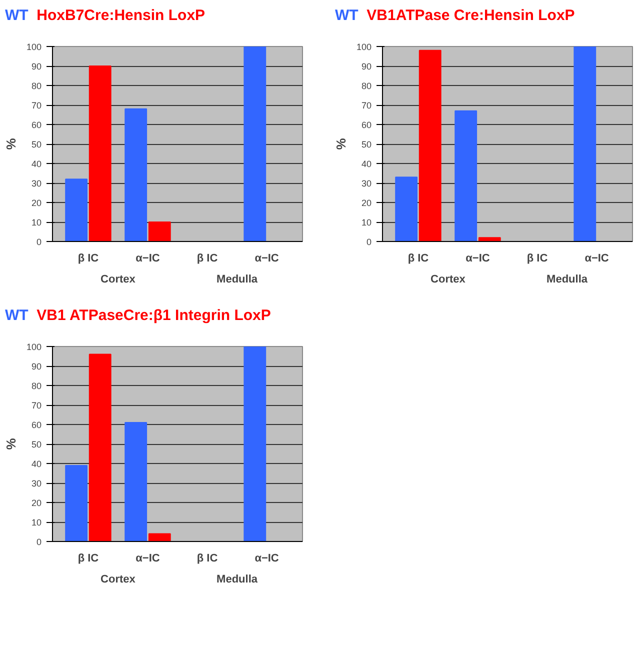  What do you see at coordinates (121, 15) in the screenshot?
I see `text: HoxB7Cre:Hensin LoxP` at bounding box center [121, 15].